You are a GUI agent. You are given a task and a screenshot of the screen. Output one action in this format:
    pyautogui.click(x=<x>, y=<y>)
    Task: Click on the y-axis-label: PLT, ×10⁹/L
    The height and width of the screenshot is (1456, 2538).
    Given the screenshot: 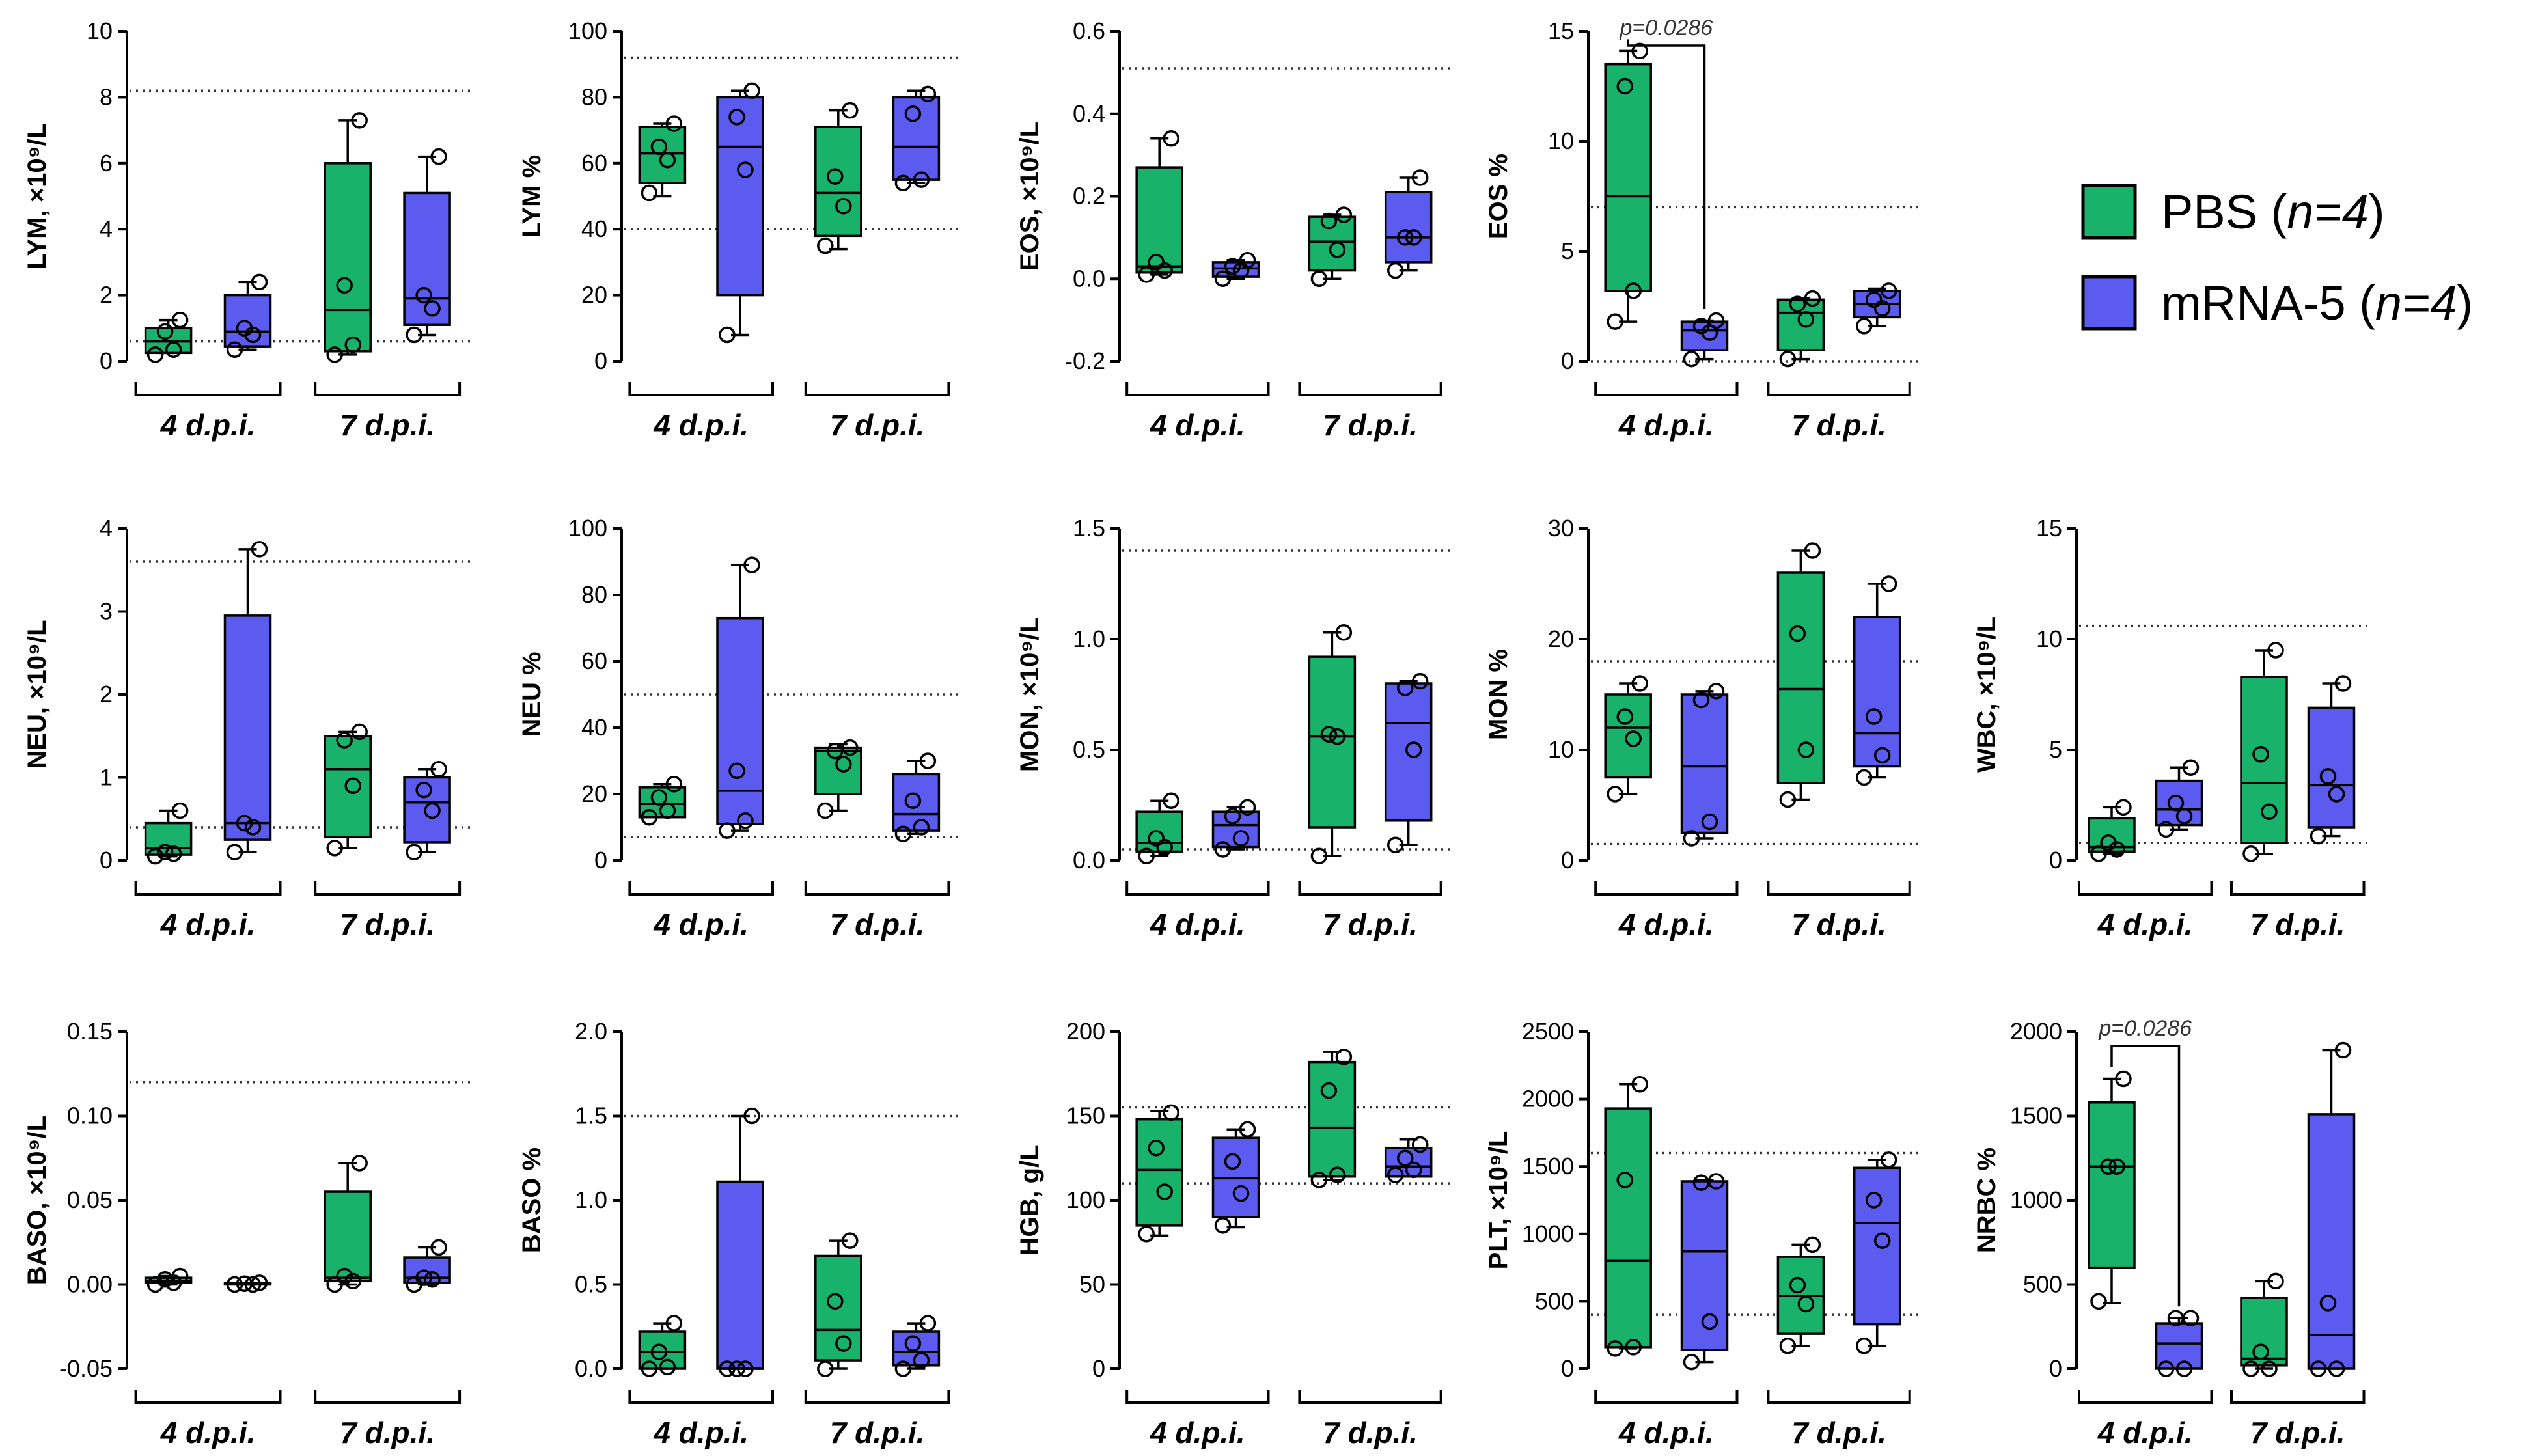 What is the action you would take?
    pyautogui.click(x=1498, y=1200)
    